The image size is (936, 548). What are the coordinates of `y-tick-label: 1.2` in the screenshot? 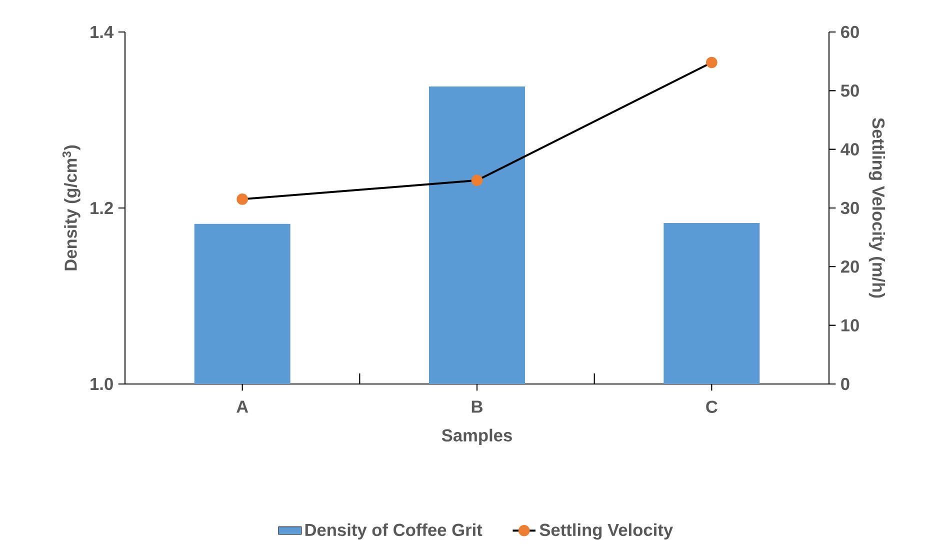 It's located at (101, 208).